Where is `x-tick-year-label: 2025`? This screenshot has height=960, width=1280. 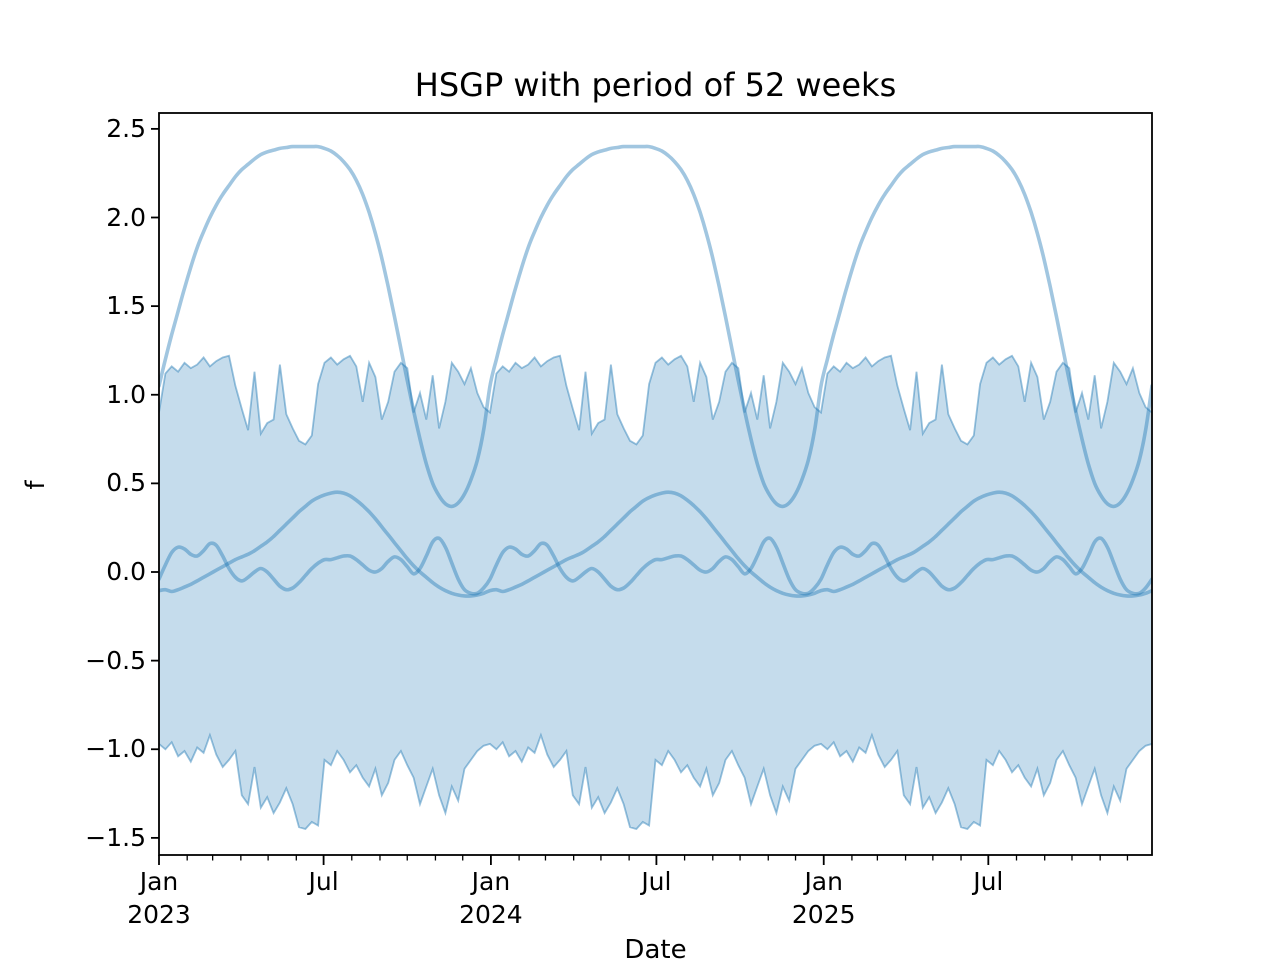 x-tick-year-label: 2025 is located at coordinates (823, 914).